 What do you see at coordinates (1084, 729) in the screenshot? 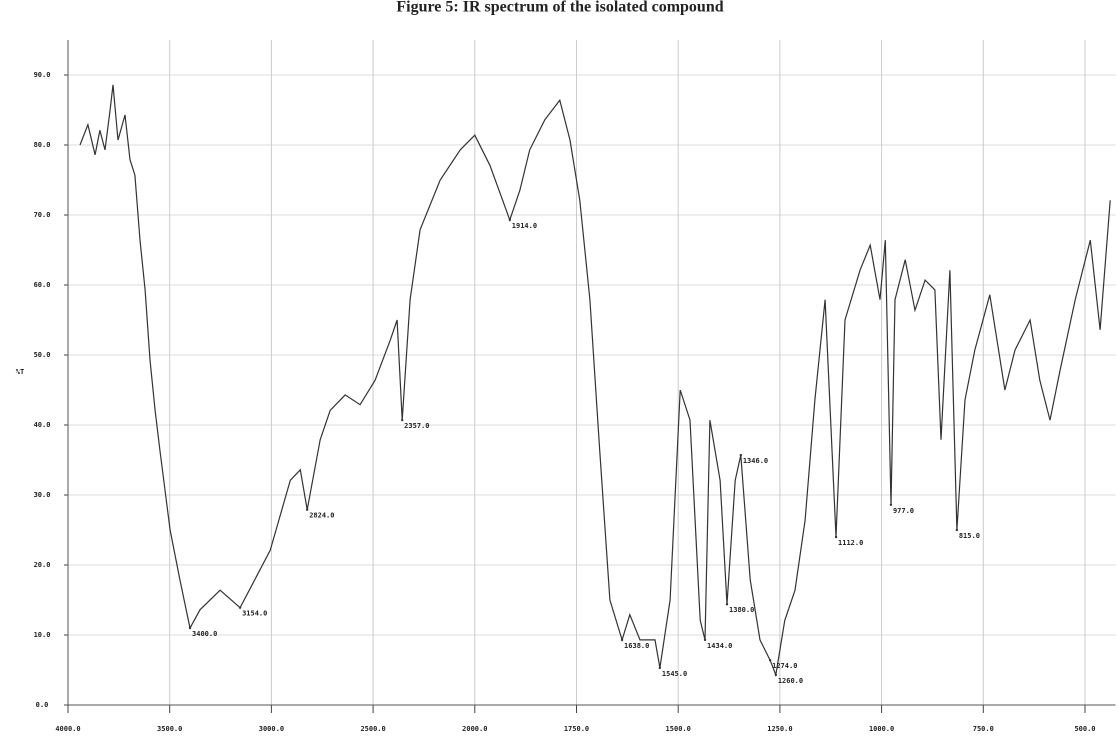
I see `x-tick-label: 500.0` at bounding box center [1084, 729].